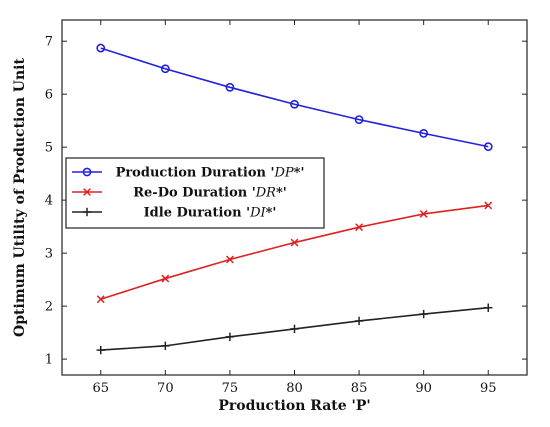 The image size is (550, 427). Describe the element at coordinates (423, 388) in the screenshot. I see `x-tick-label: 90` at that location.